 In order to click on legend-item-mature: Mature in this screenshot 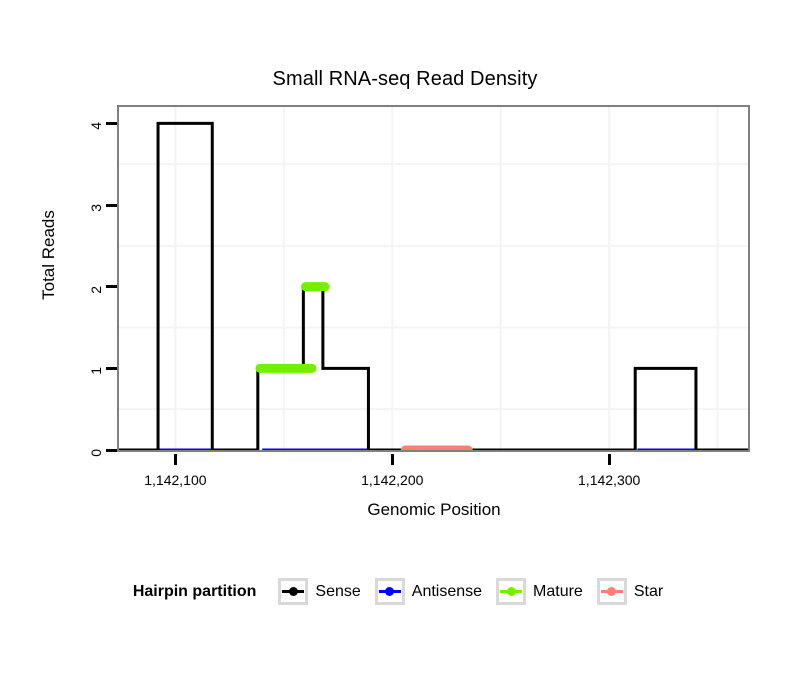, I will do `click(539, 591)`.